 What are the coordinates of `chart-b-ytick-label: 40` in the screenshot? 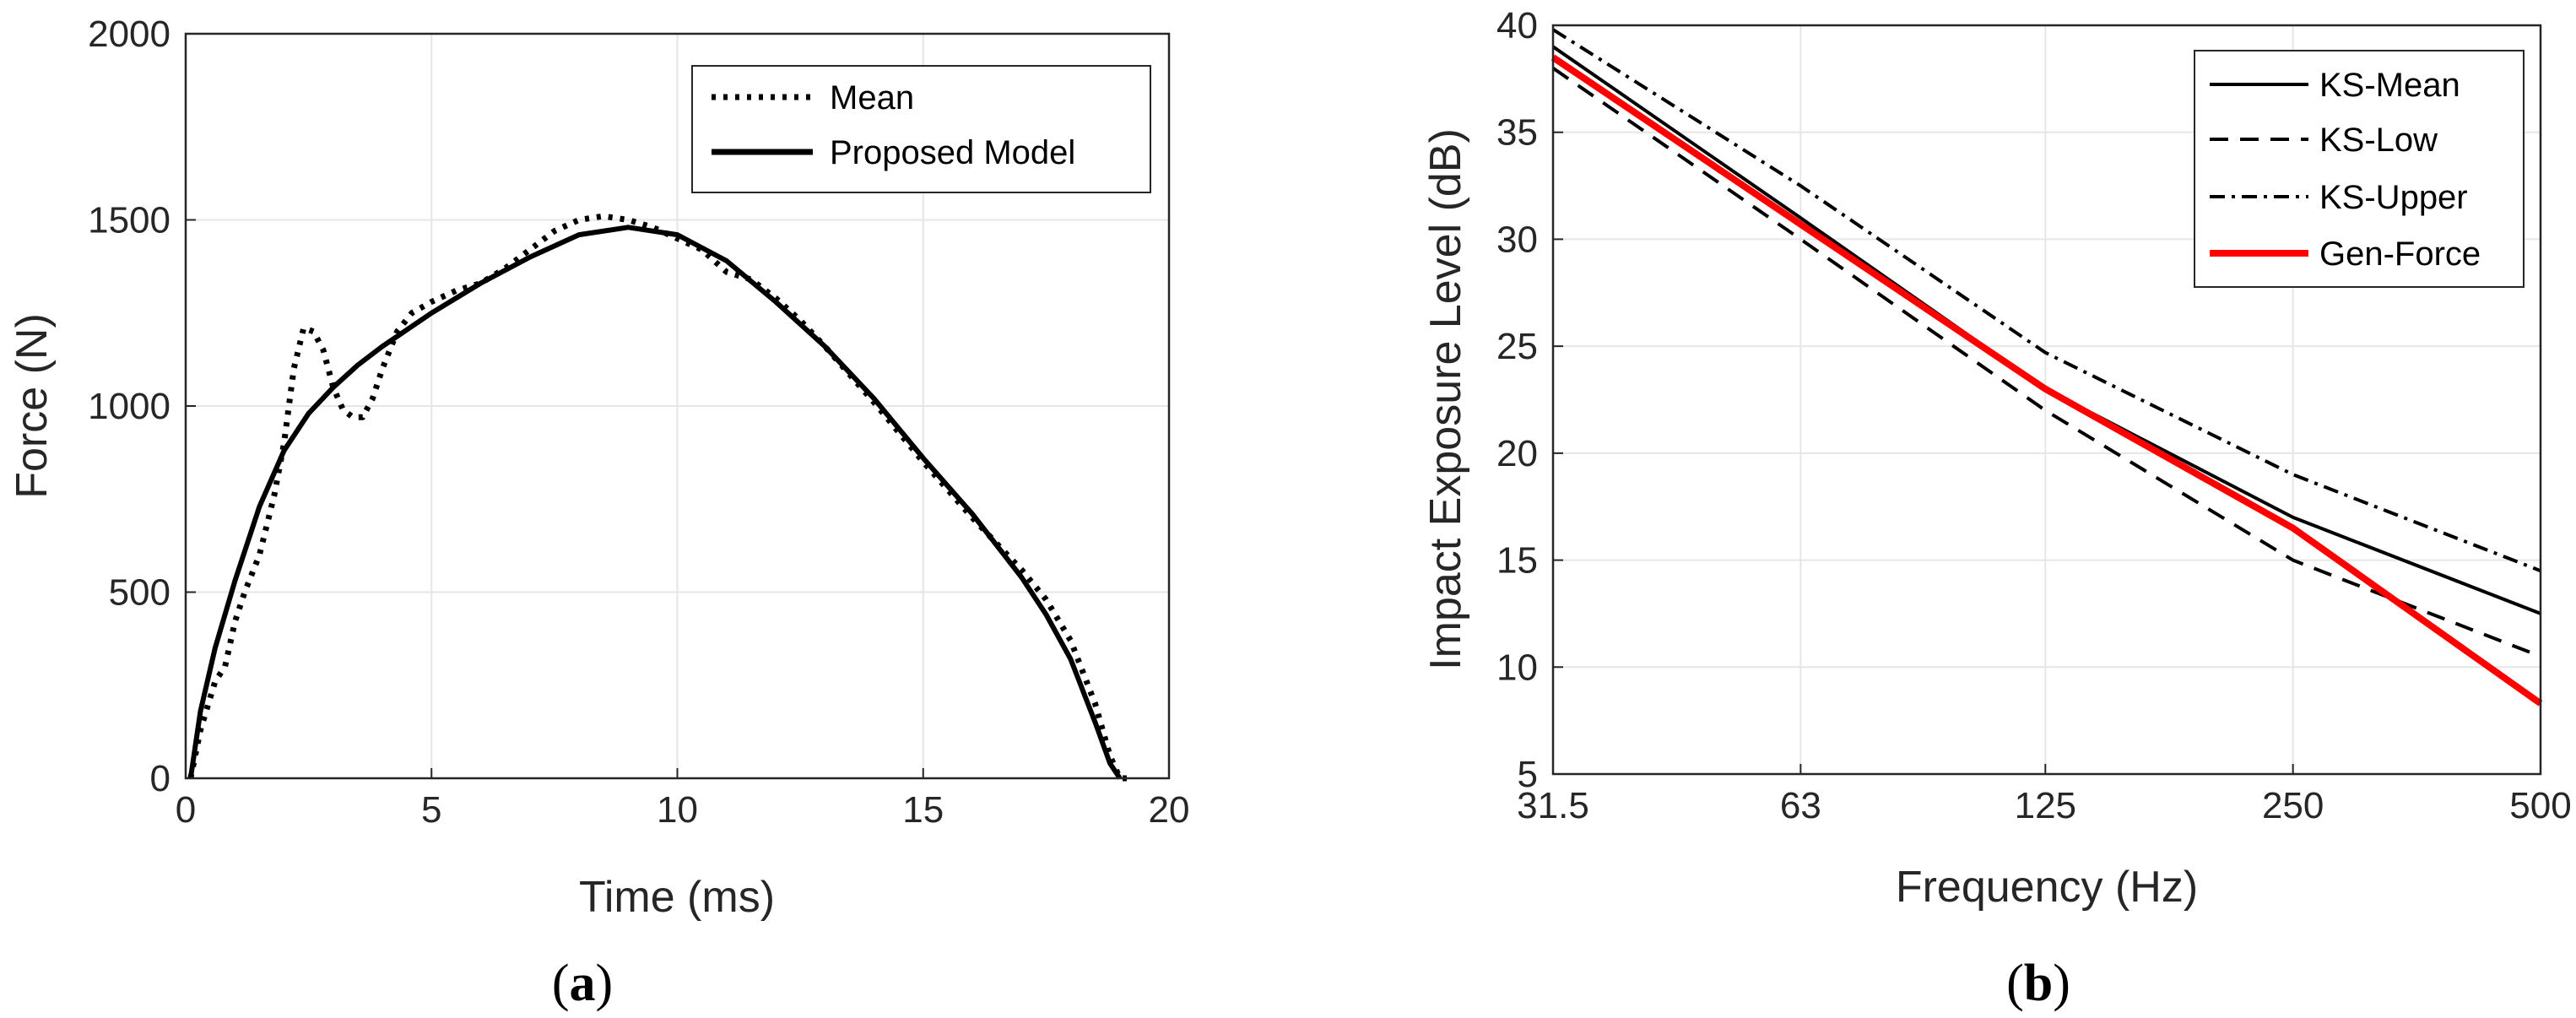 It's located at (1517, 25).